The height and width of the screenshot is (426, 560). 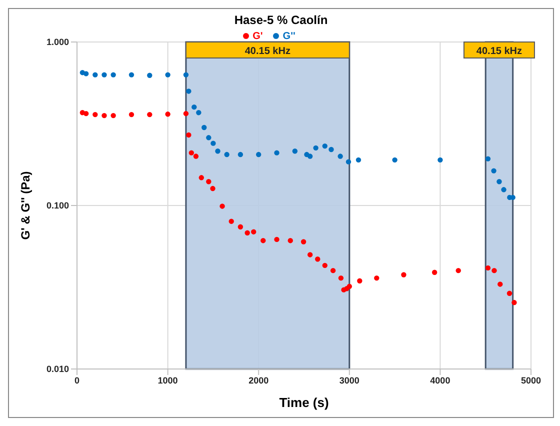 What do you see at coordinates (257, 36) in the screenshot?
I see `legend-label: G'` at bounding box center [257, 36].